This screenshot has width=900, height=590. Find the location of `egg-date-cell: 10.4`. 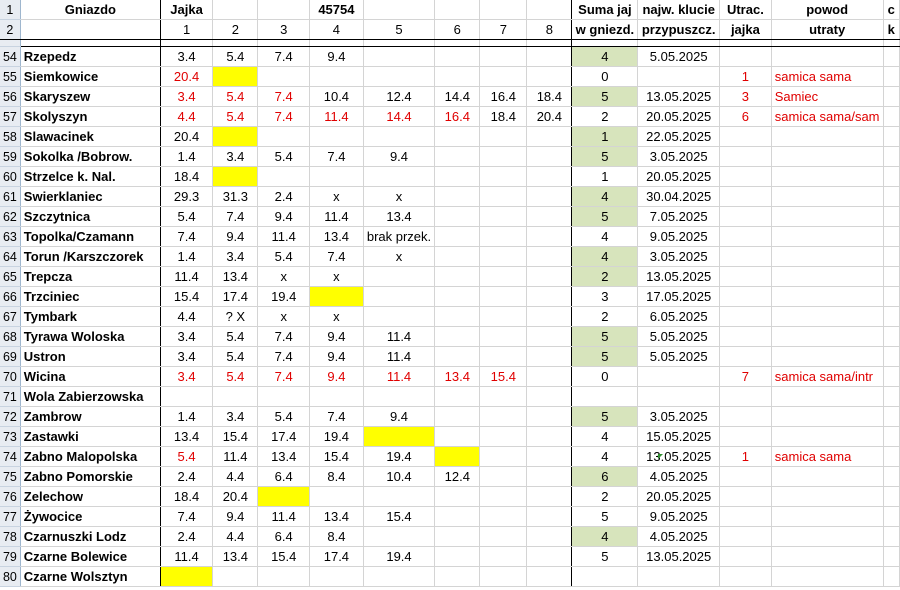

egg-date-cell: 10.4 is located at coordinates (399, 476).